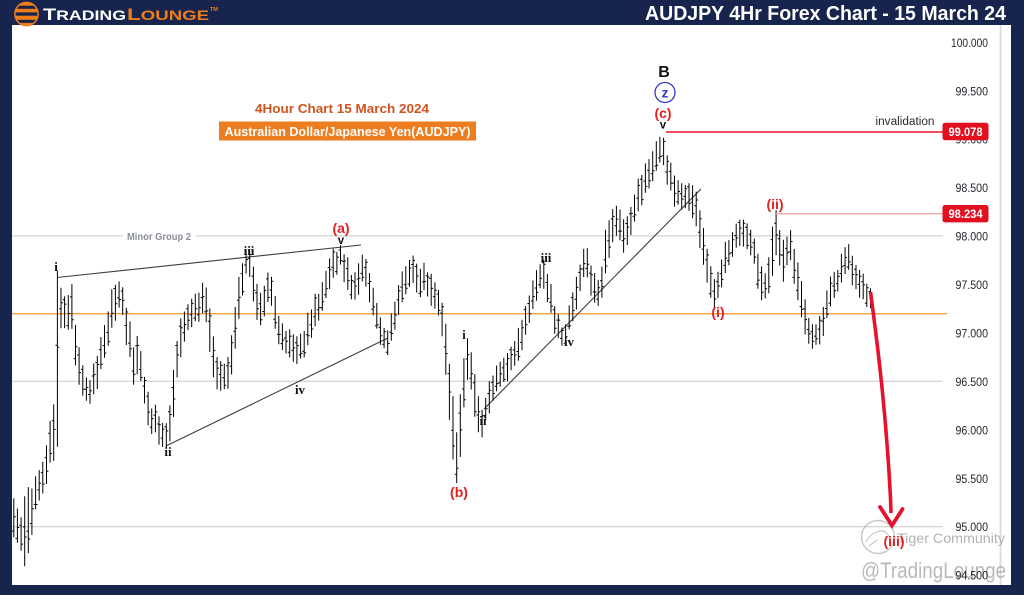  What do you see at coordinates (951, 538) in the screenshot?
I see `svg-text: Tiger Community` at bounding box center [951, 538].